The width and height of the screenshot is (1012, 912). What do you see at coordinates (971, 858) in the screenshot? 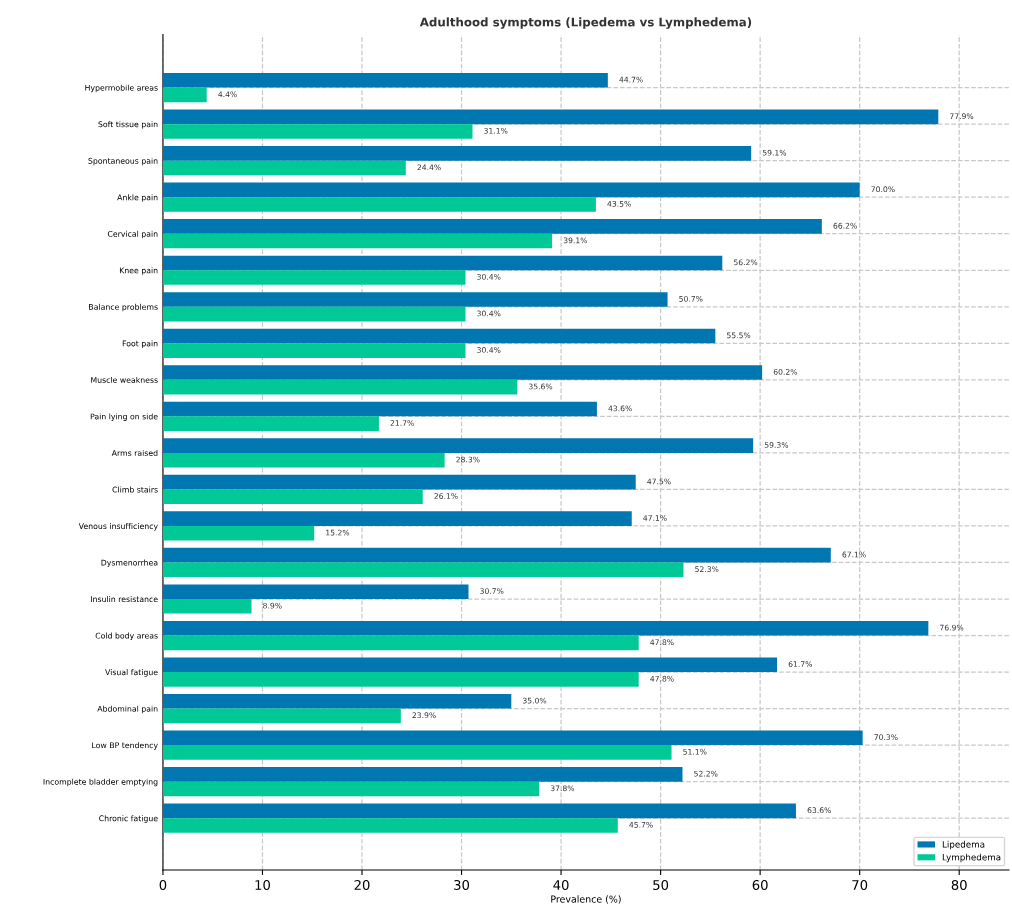
I see `legend-label: Lymphedema` at bounding box center [971, 858].